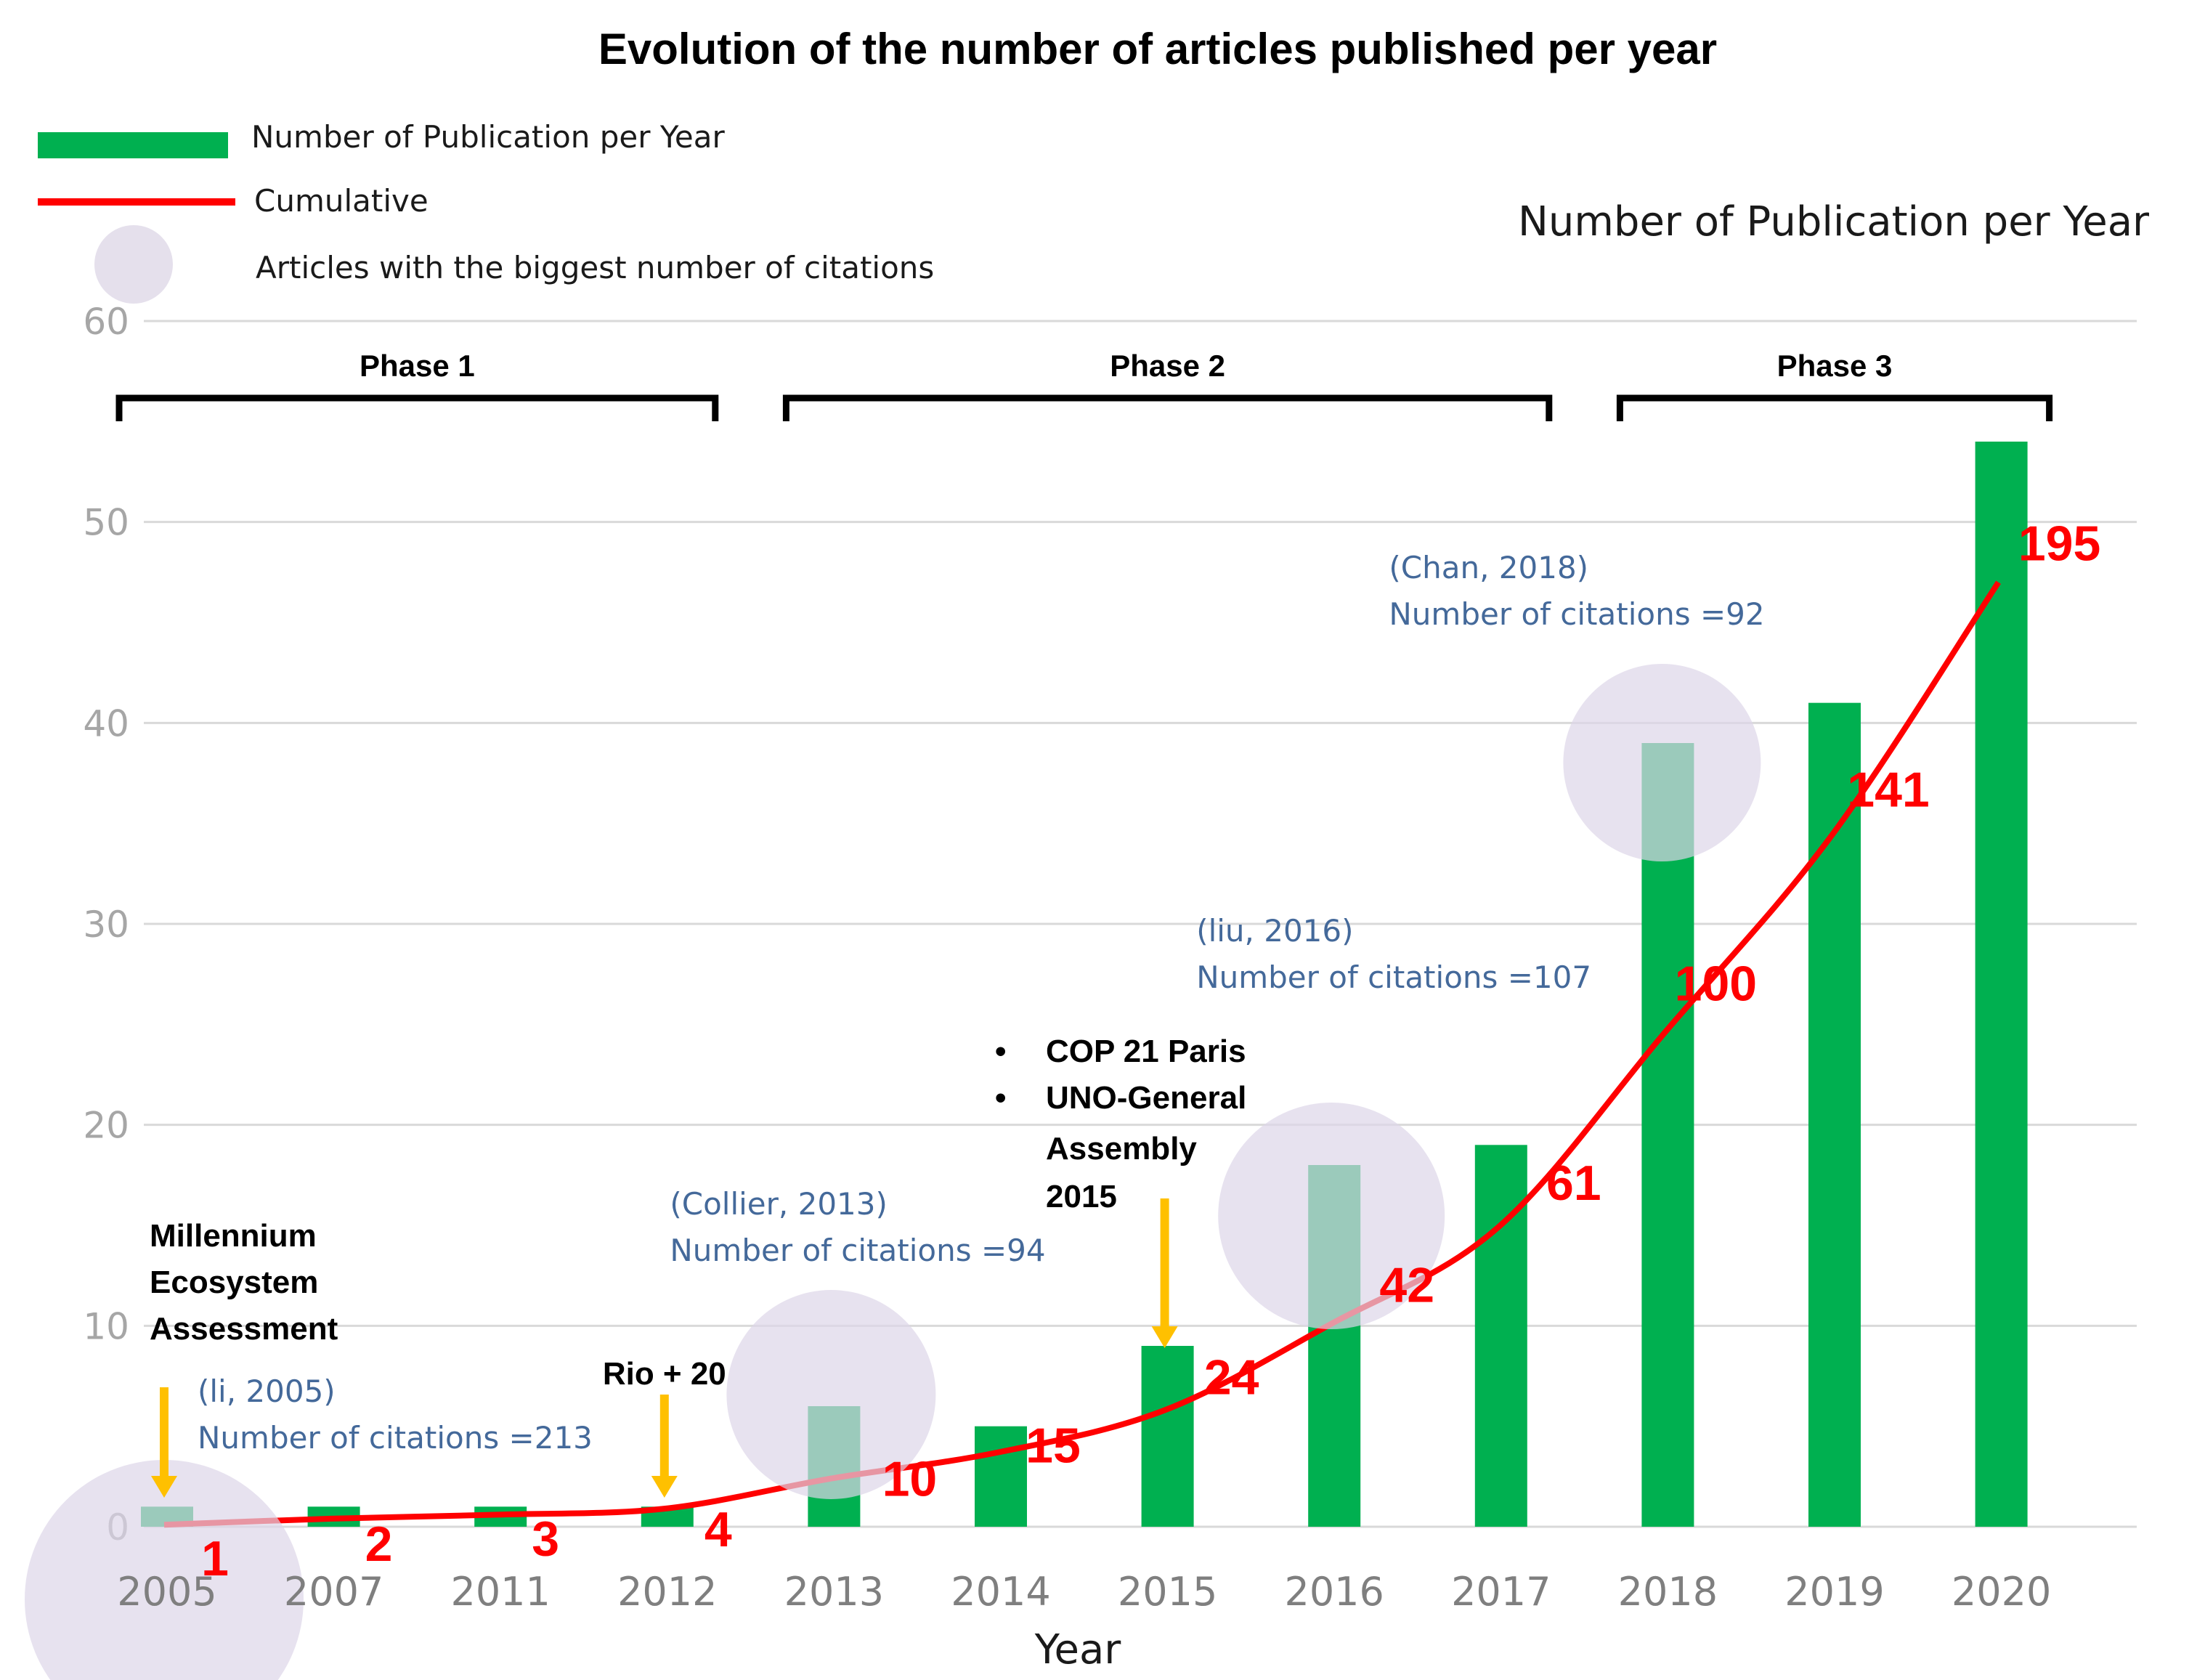 The height and width of the screenshot is (1680, 2205). Describe the element at coordinates (1084, 385) in the screenshot. I see `phases: Phase 1 Phase 2 Phase 3` at that location.